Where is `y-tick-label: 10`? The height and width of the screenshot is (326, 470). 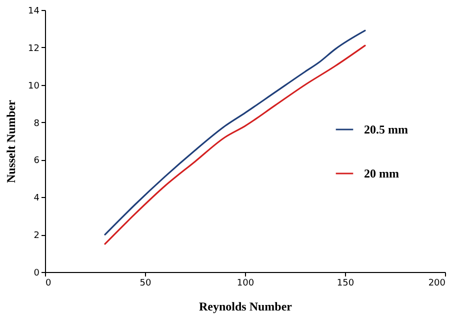 y-tick-label: 10 is located at coordinates (34, 86).